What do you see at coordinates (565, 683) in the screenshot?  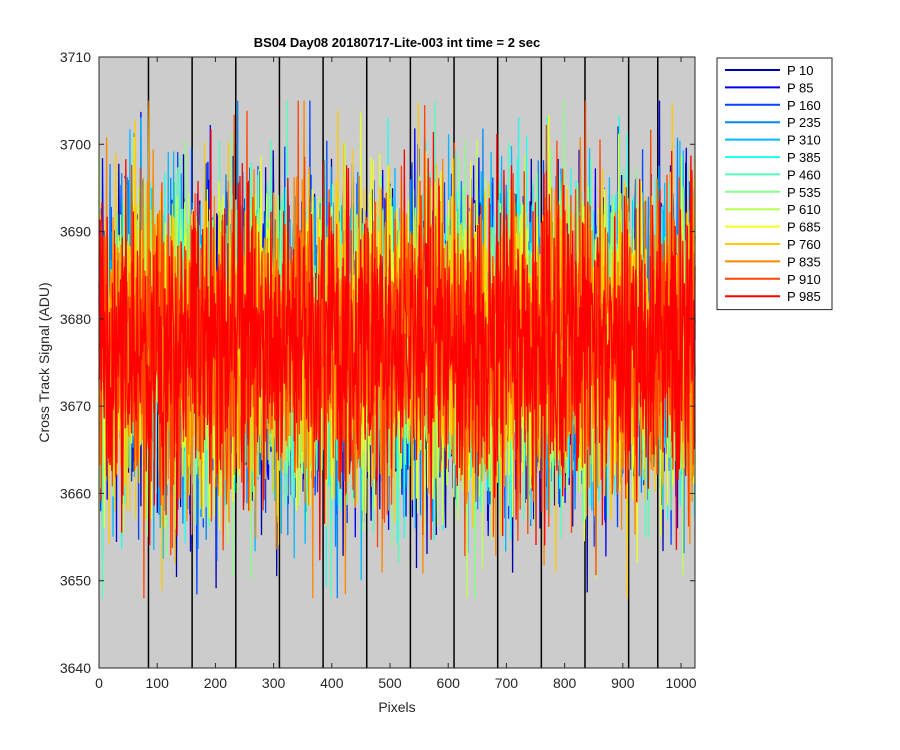 I see `x-tick-label: 800` at bounding box center [565, 683].